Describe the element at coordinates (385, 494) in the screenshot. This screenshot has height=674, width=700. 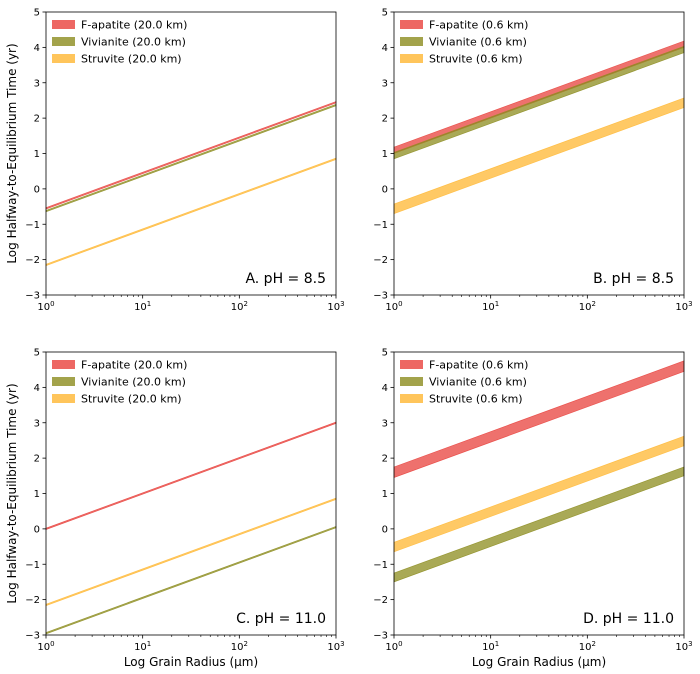
I see `y-tick-label-d: 1` at that location.